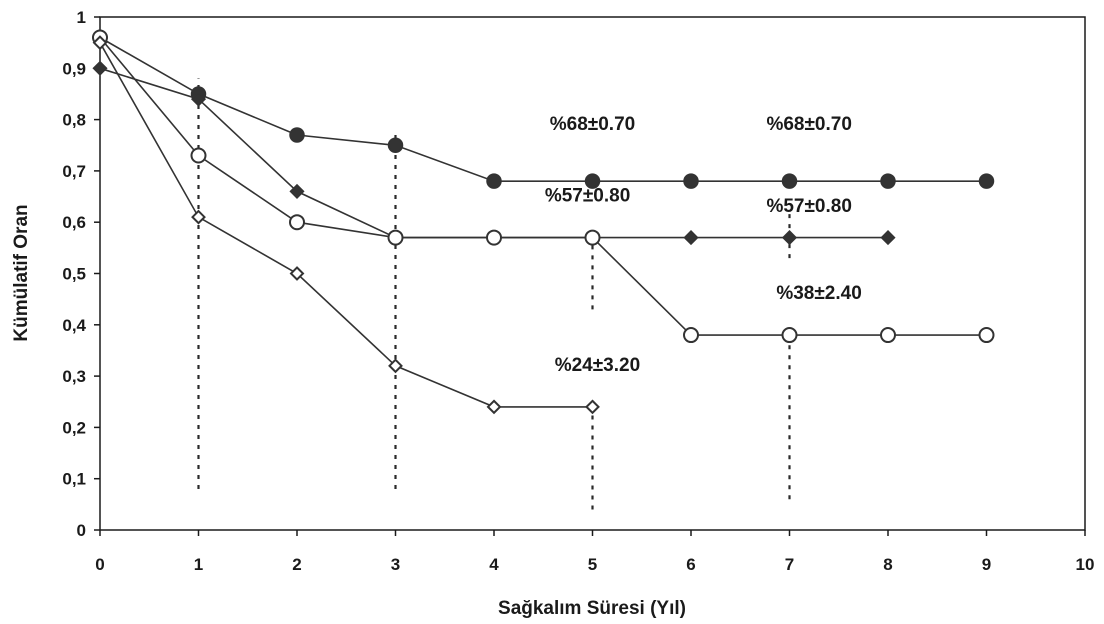  Describe the element at coordinates (74, 479) in the screenshot. I see `y-tick-label: 0,1` at that location.